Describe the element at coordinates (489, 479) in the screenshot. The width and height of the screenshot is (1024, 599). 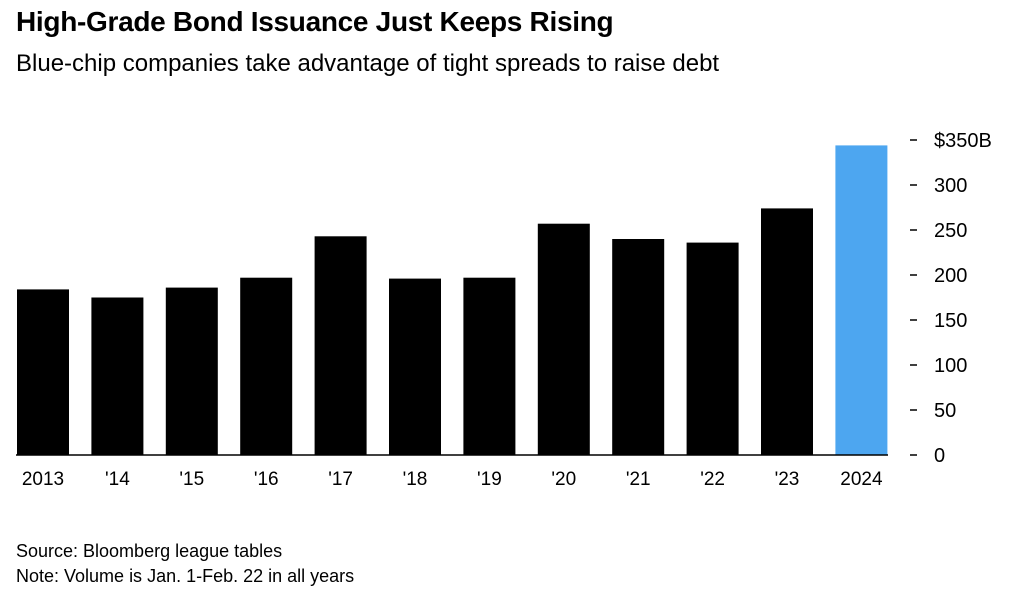
I see `x-tick-label: '19` at that location.